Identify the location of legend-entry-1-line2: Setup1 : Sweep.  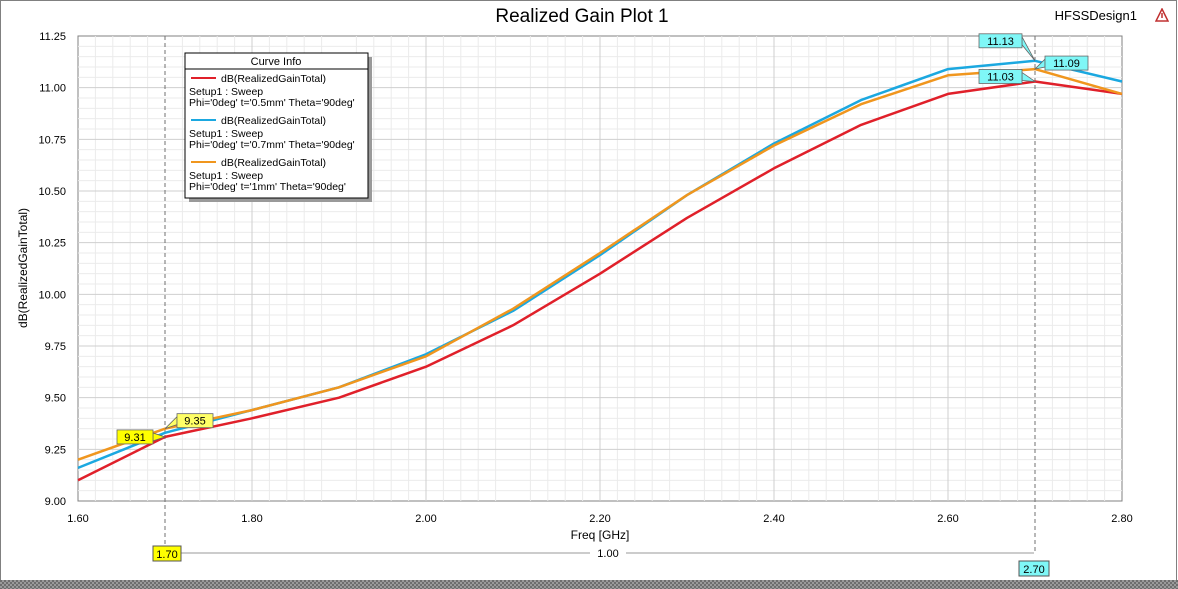
(226, 92).